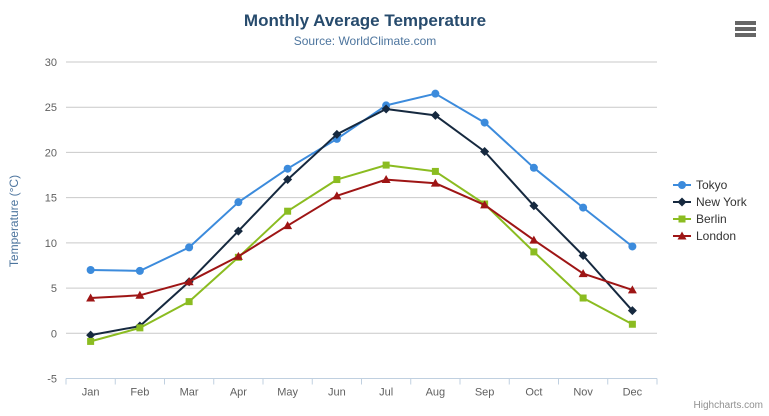 This screenshot has height=416, width=769. Describe the element at coordinates (534, 206) in the screenshot. I see `point-new-york-oct` at that location.